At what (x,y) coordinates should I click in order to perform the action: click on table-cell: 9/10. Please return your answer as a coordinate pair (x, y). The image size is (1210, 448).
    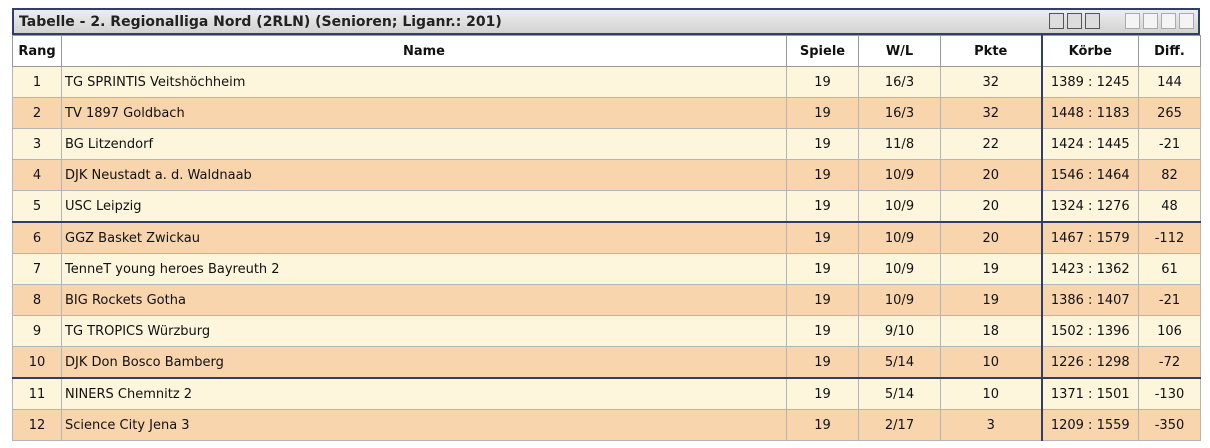
    Looking at the image, I should click on (899, 331).